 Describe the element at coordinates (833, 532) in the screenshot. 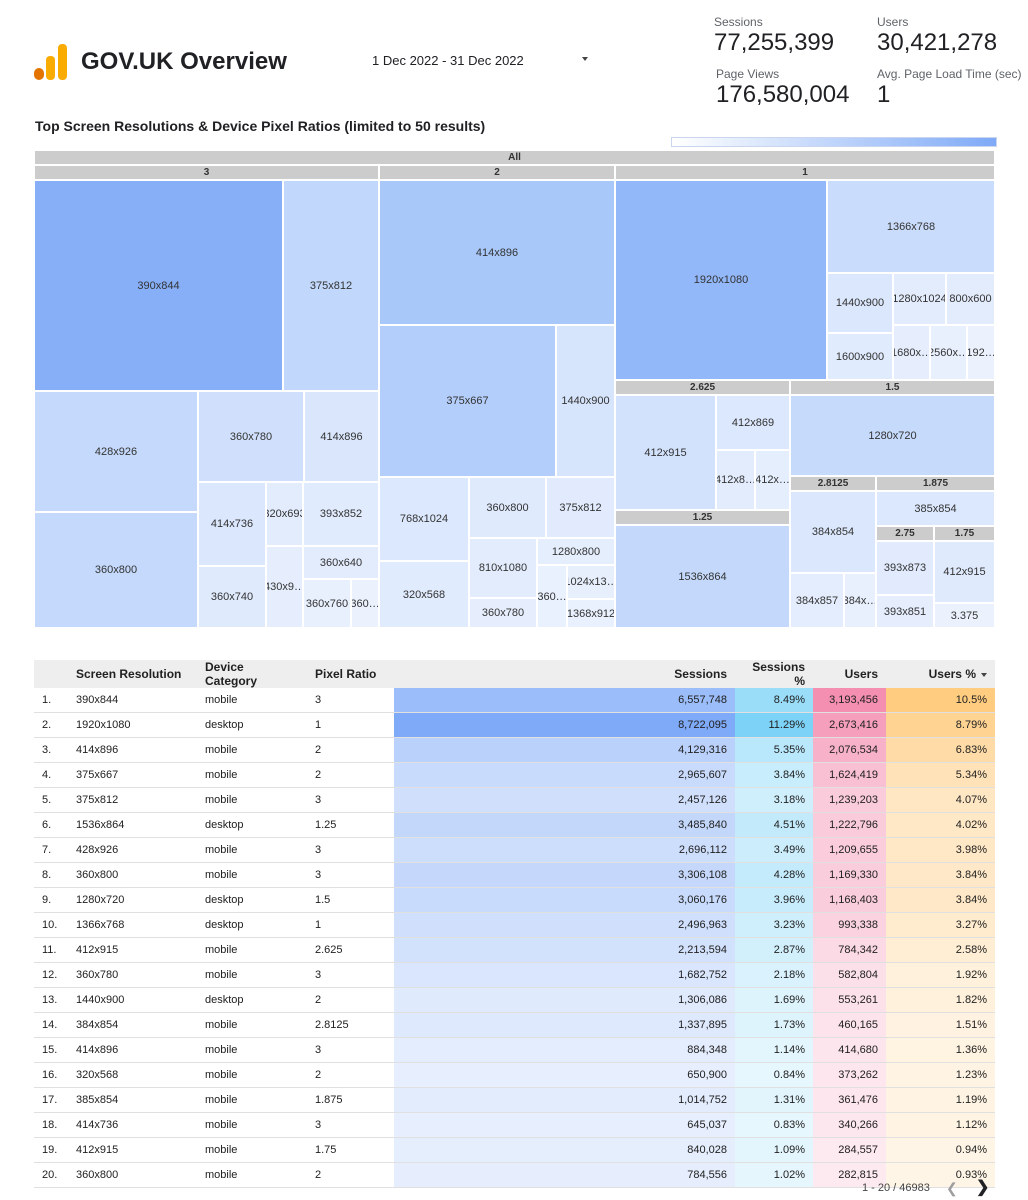

I see `treemap-cell: 384x854` at that location.